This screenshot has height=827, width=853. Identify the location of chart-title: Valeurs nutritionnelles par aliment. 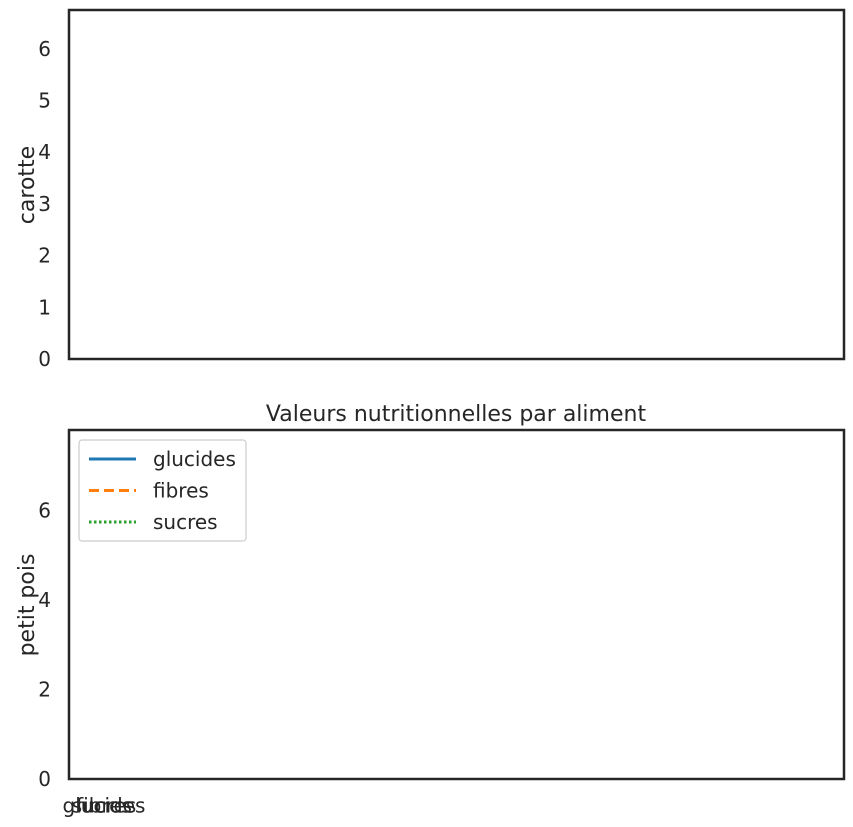
(456, 414).